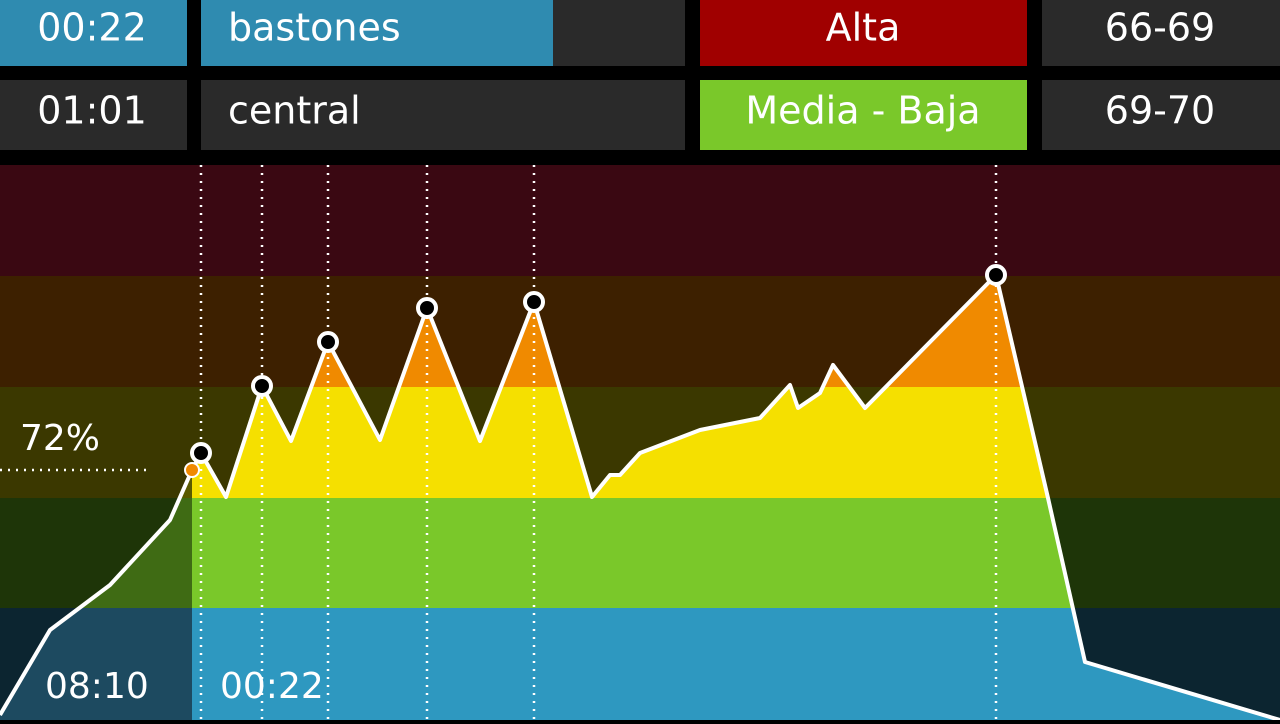 This screenshot has width=1280, height=724. I want to click on position-dot, so click(192, 470).